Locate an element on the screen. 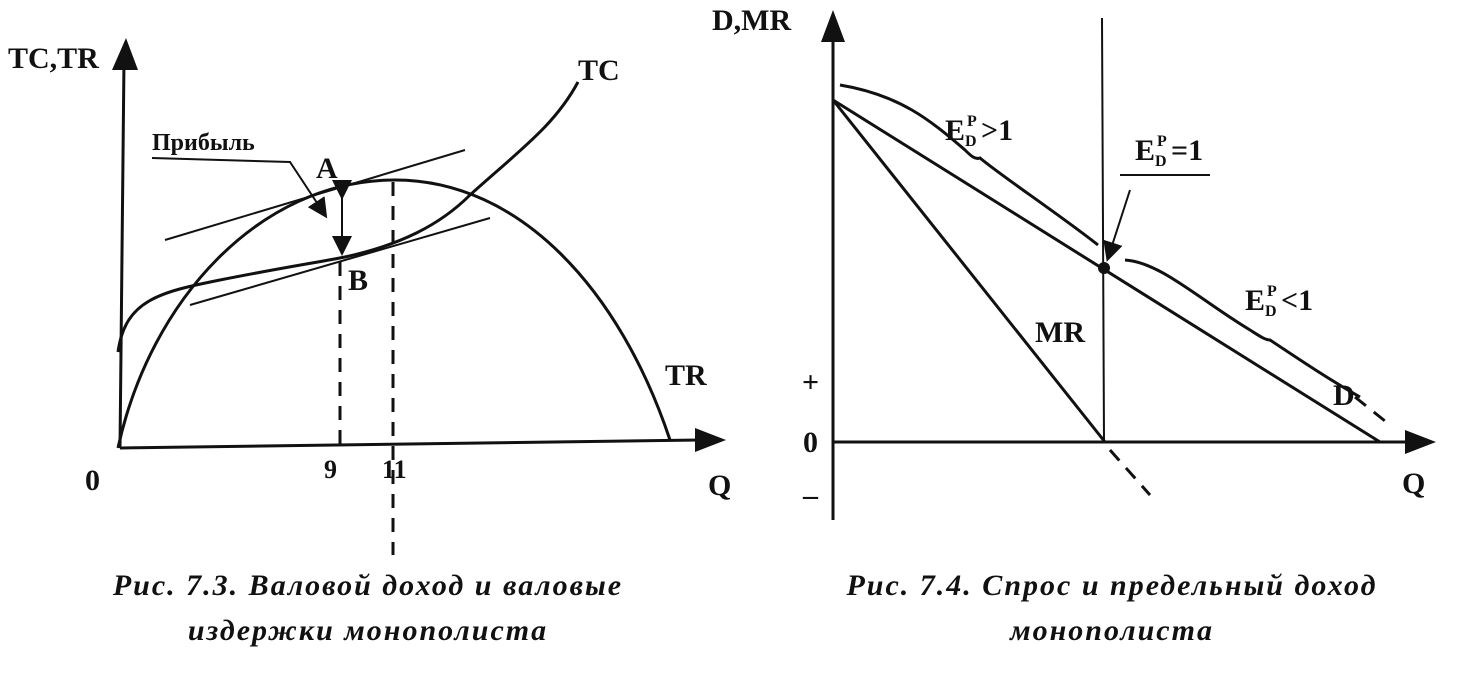 This screenshot has height=674, width=1484. elasticity-rel: =1 is located at coordinates (1187, 150).